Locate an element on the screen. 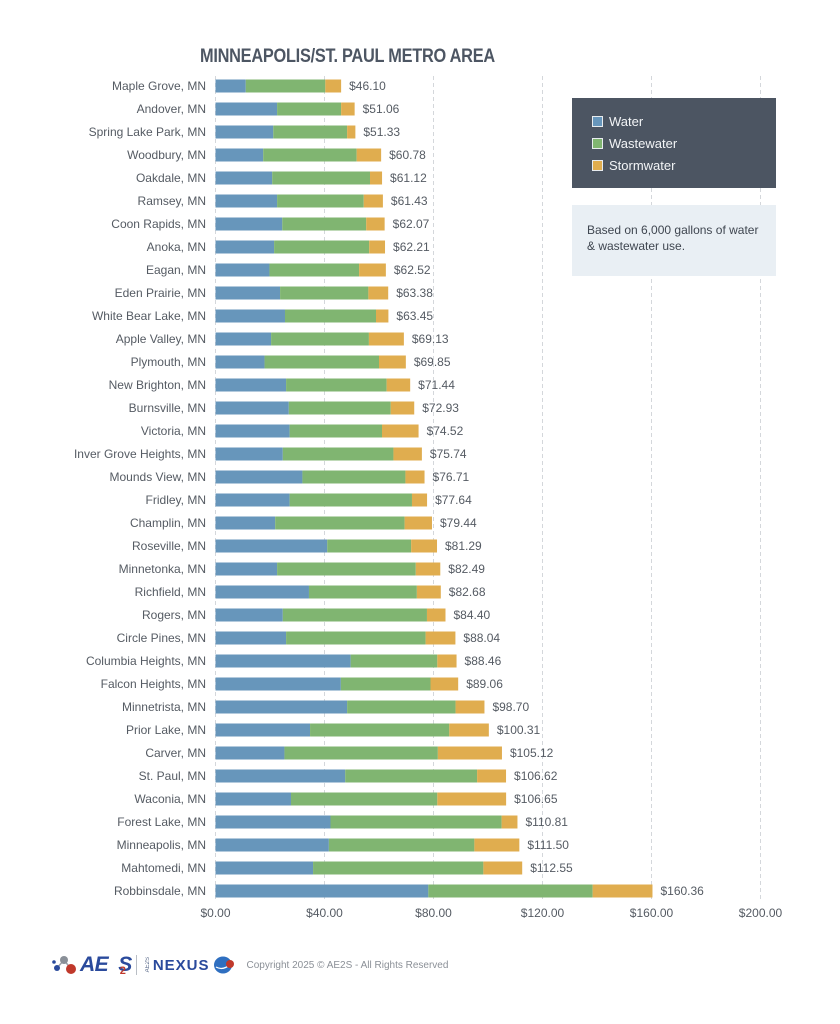  total-label: $74.52 is located at coordinates (445, 431).